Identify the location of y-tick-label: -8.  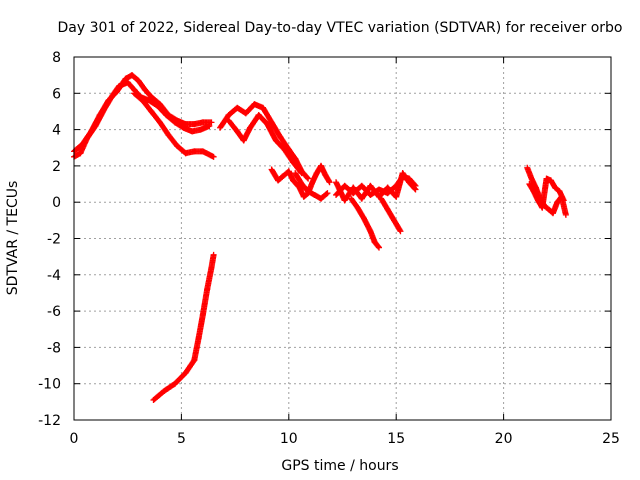
(54, 348).